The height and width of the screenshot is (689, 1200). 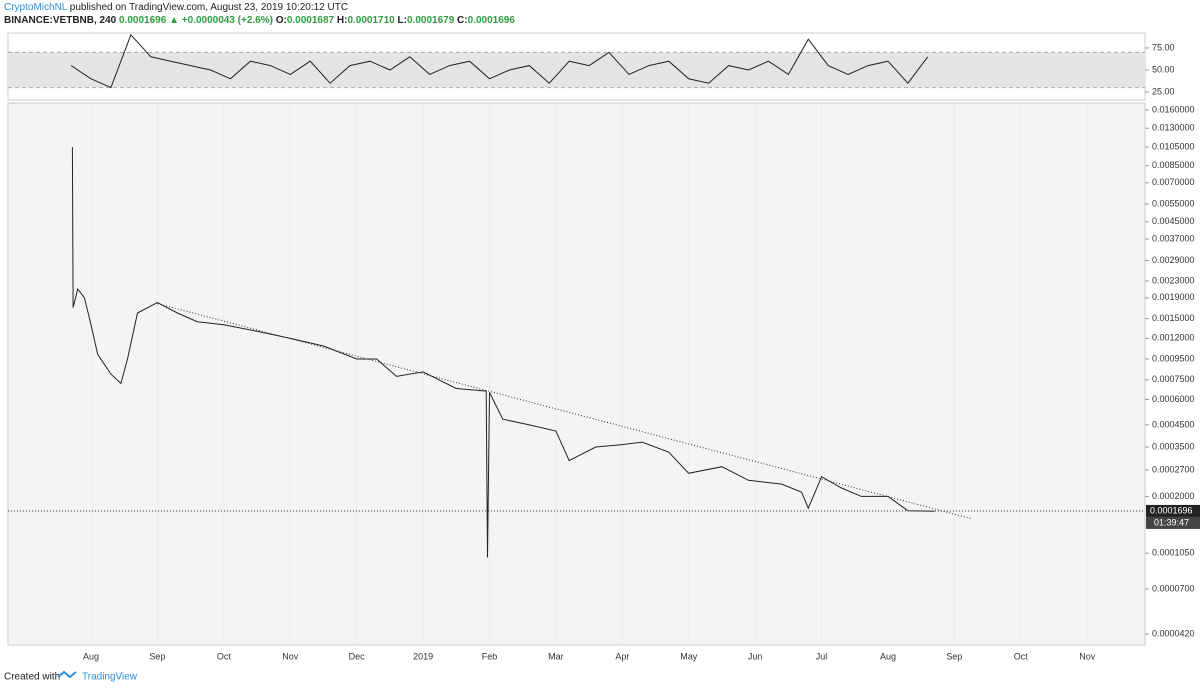 What do you see at coordinates (1173, 146) in the screenshot?
I see `y-tick-label: 0.0105000` at bounding box center [1173, 146].